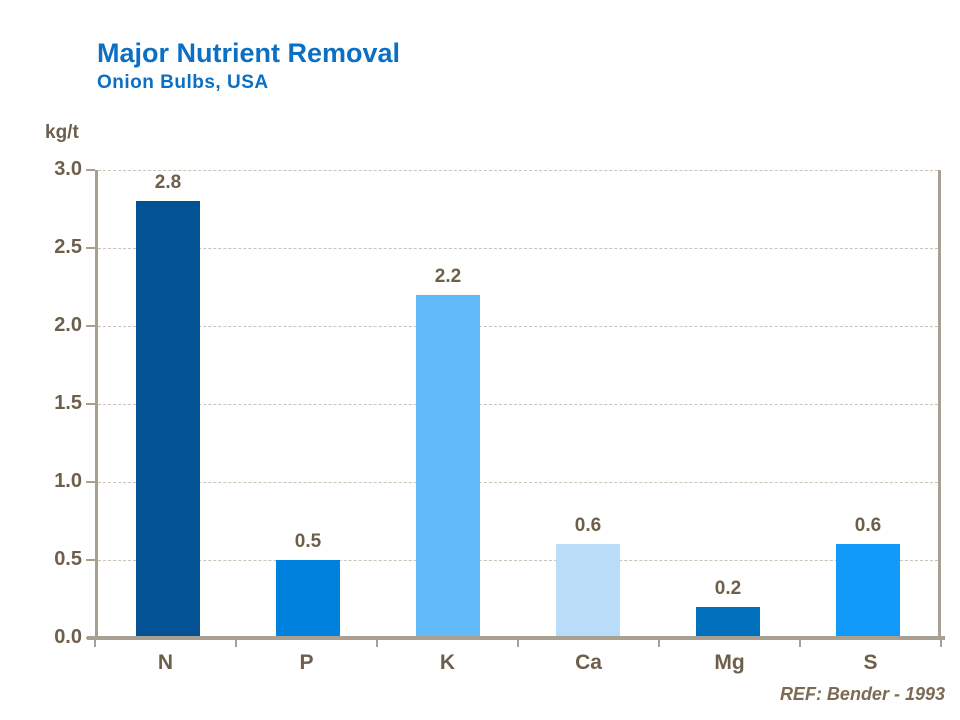  What do you see at coordinates (448, 276) in the screenshot?
I see `bar-value-label-K: 2.2` at bounding box center [448, 276].